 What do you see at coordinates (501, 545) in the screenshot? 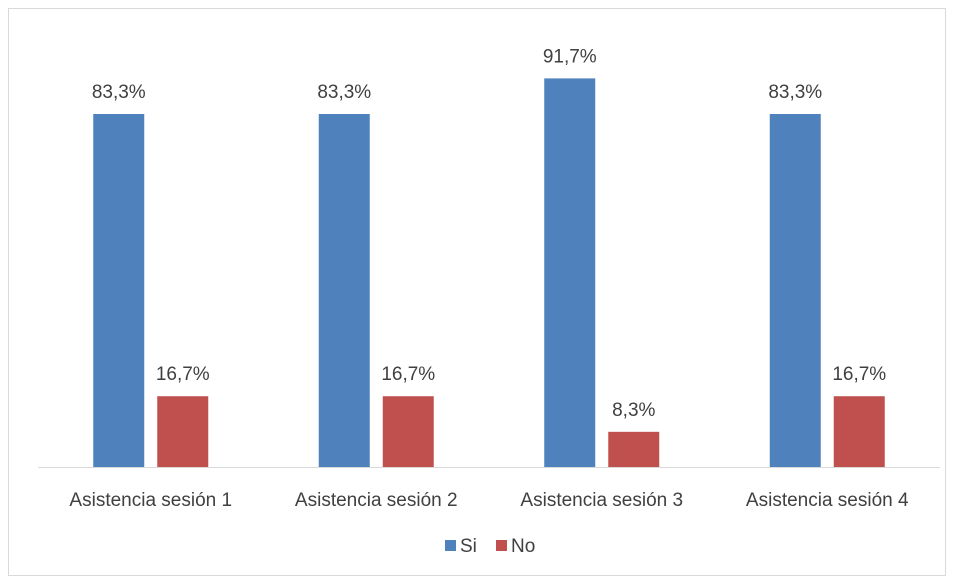
I see `legend-swatch-no` at bounding box center [501, 545].